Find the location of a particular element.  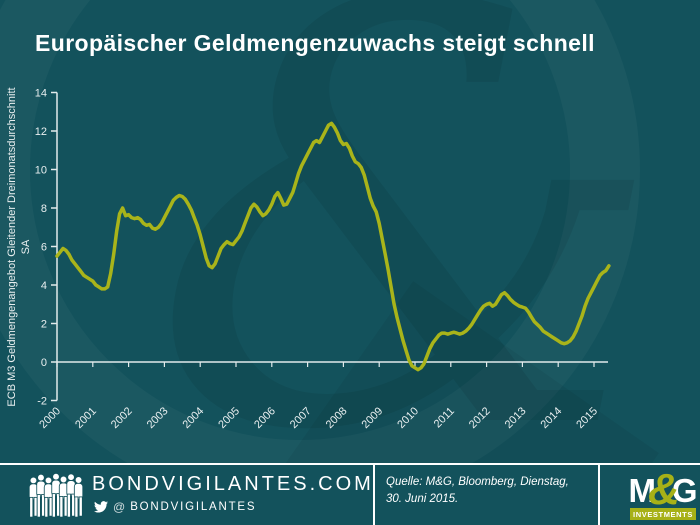

logo-letter-g: G is located at coordinates (684, 491).